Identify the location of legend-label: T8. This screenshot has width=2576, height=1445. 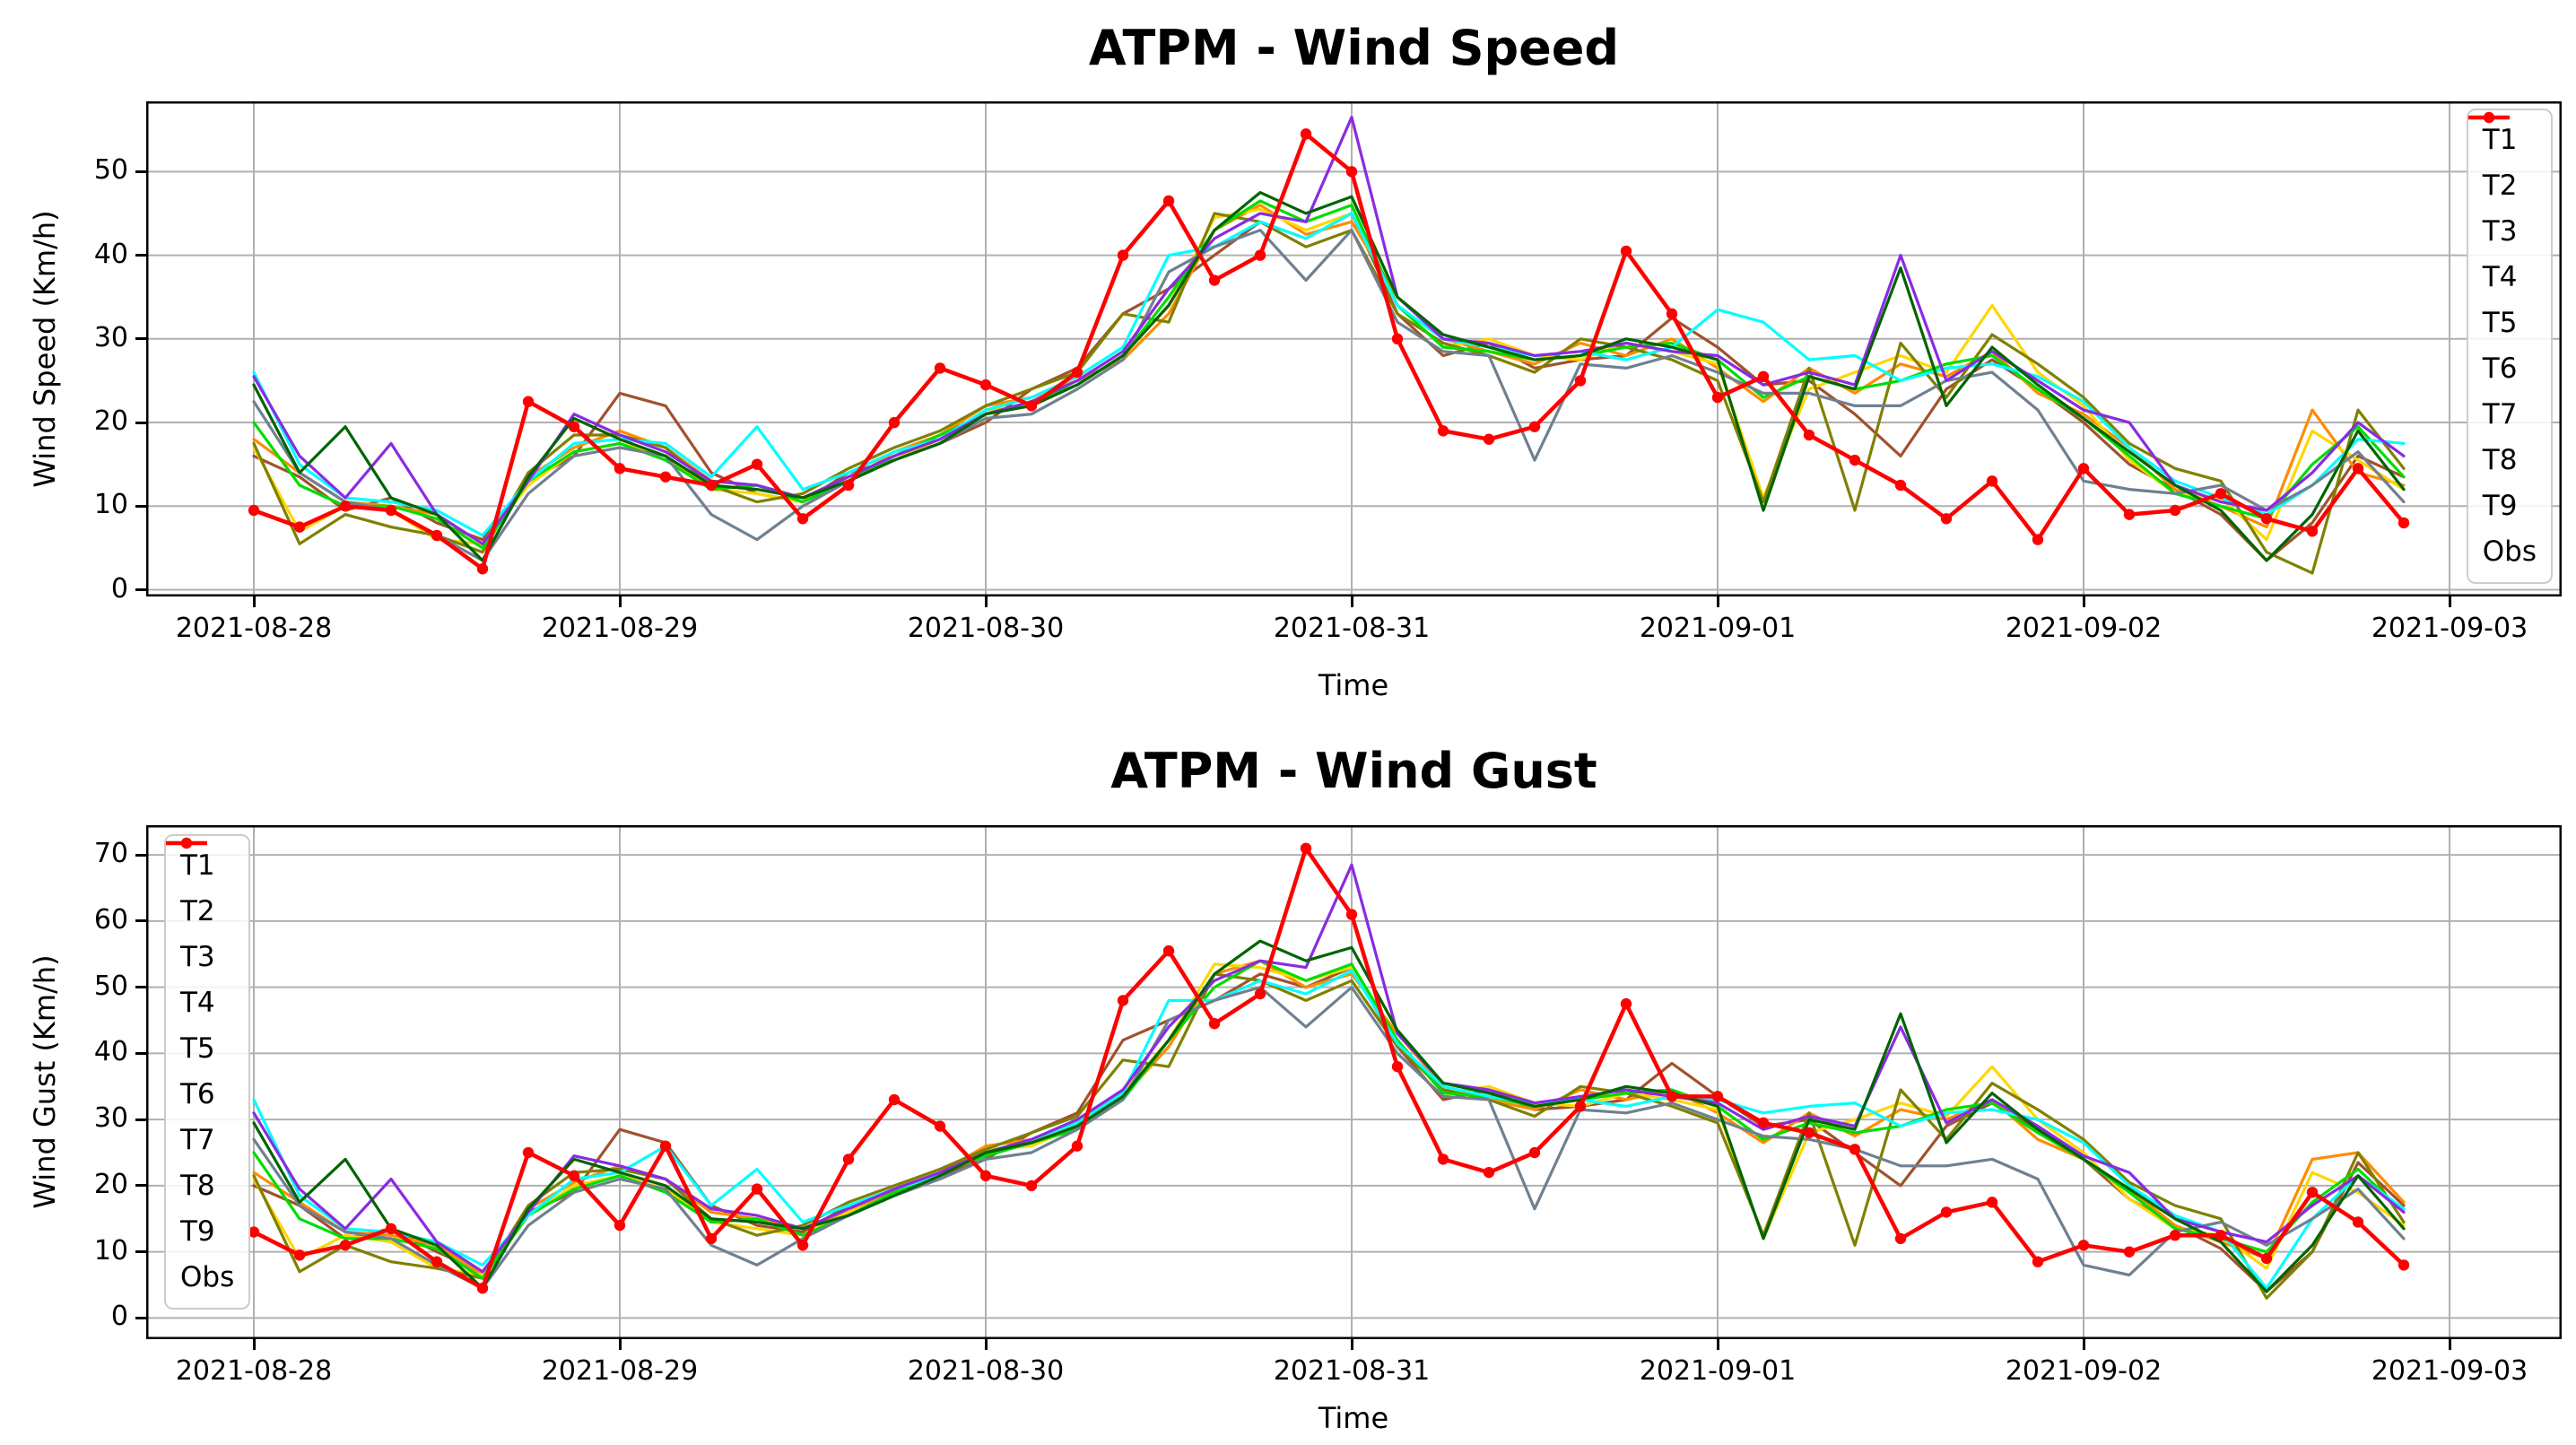
(197, 1186).